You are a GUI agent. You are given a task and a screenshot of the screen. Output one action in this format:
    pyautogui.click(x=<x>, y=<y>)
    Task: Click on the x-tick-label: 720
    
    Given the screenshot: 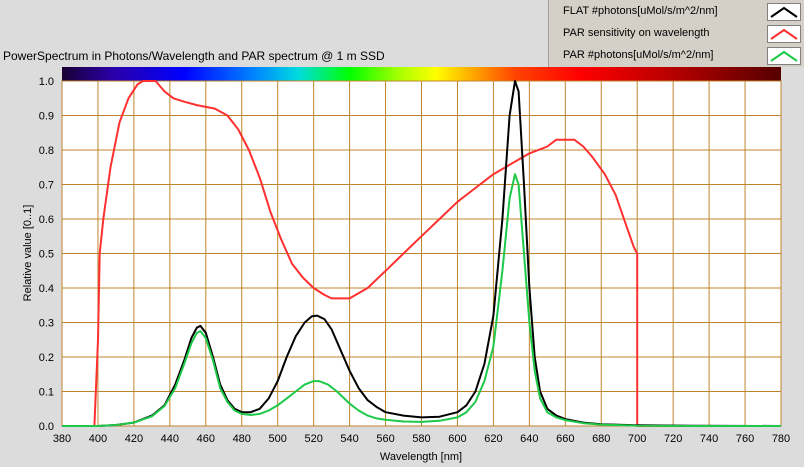 What is the action you would take?
    pyautogui.click(x=673, y=439)
    